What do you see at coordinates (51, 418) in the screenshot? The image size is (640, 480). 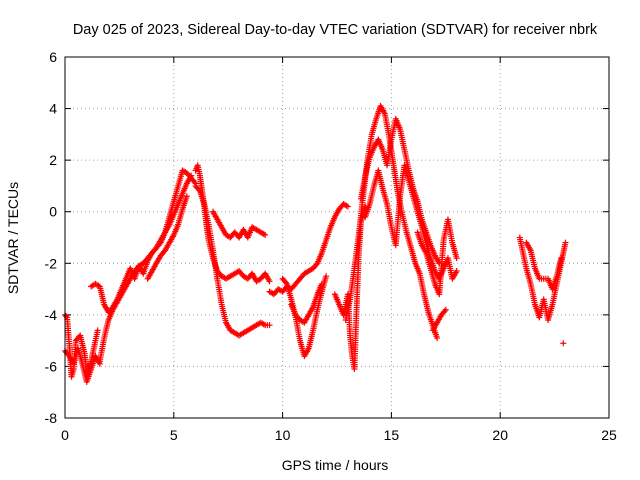 I see `y-tick-label: -8` at bounding box center [51, 418].